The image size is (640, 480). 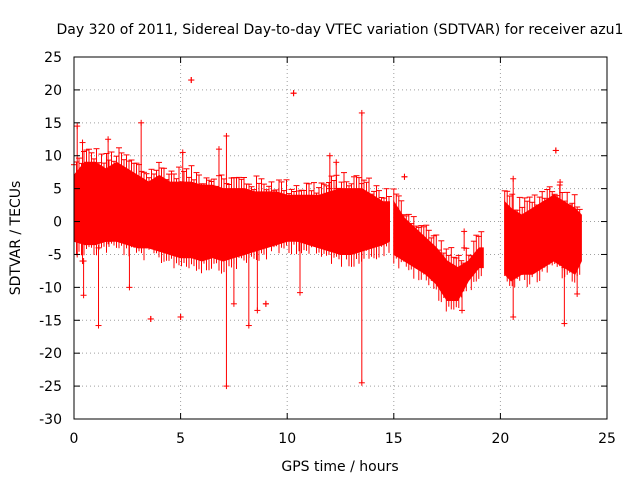 What do you see at coordinates (57, 190) in the screenshot?
I see `y-tick-label: 5` at bounding box center [57, 190].